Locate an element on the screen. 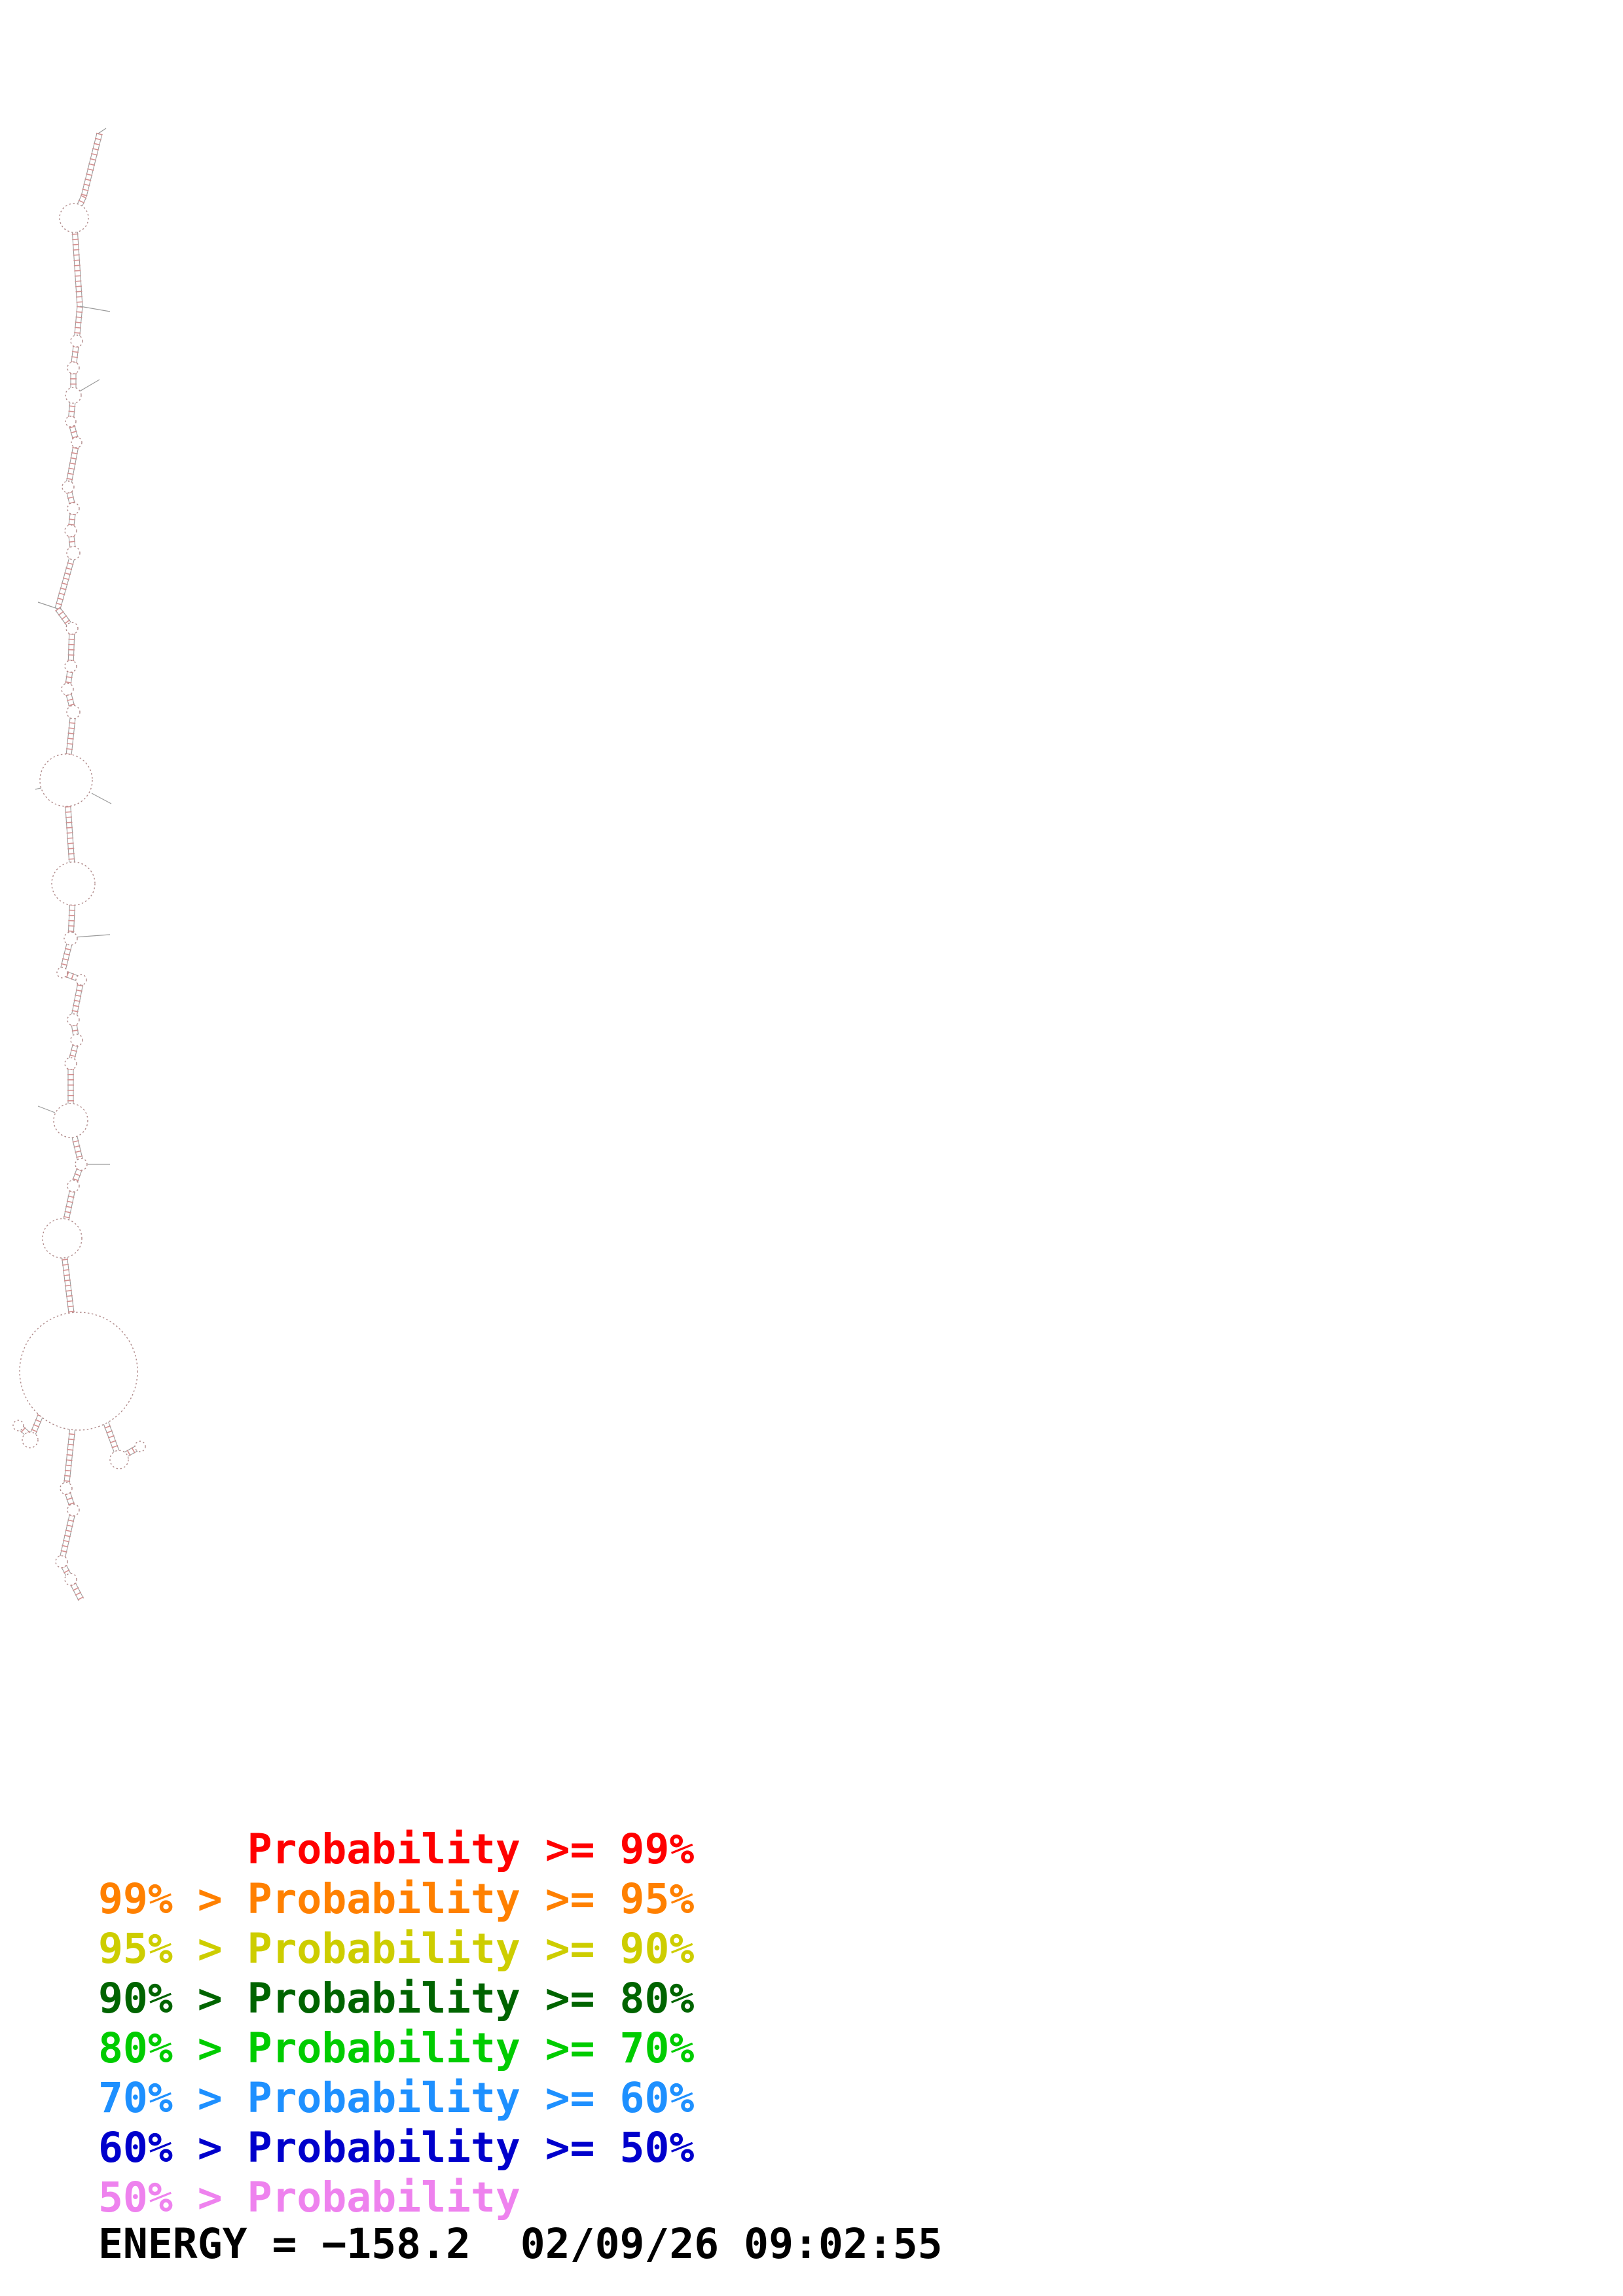 The image size is (1623, 2296). legend-item: Probability >= 99% is located at coordinates (396, 1849).